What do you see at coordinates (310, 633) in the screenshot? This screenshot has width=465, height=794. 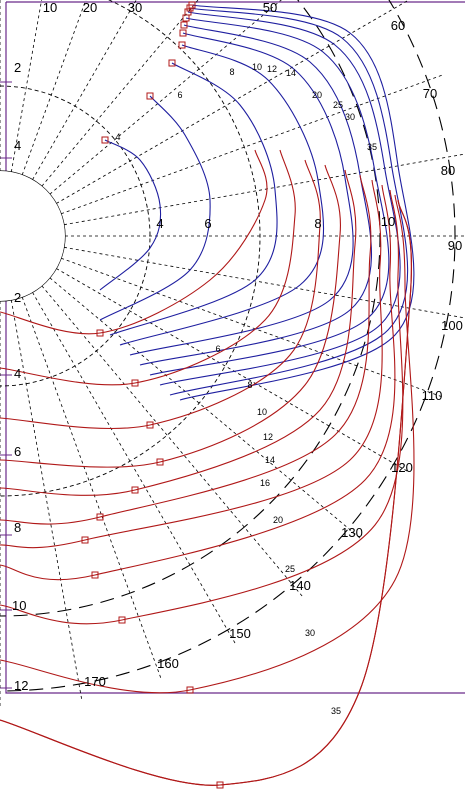 I see `lower-contour-label: 30` at bounding box center [310, 633].